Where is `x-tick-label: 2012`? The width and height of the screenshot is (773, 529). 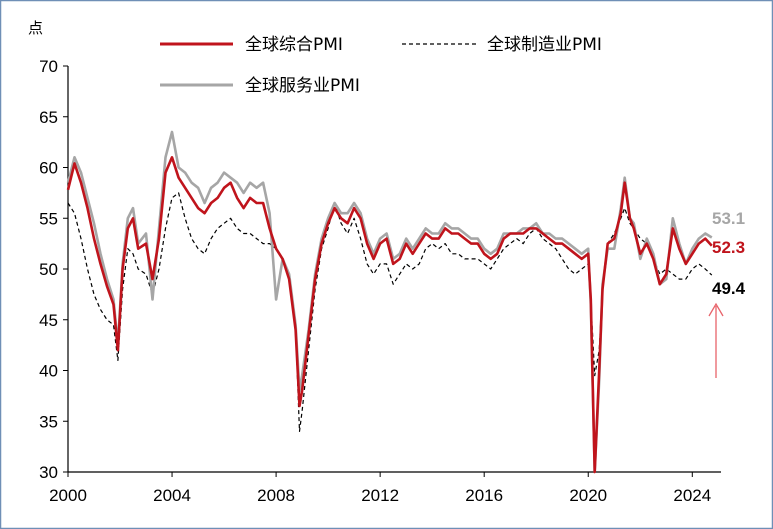 x-tick-label: 2012 is located at coordinates (380, 495).